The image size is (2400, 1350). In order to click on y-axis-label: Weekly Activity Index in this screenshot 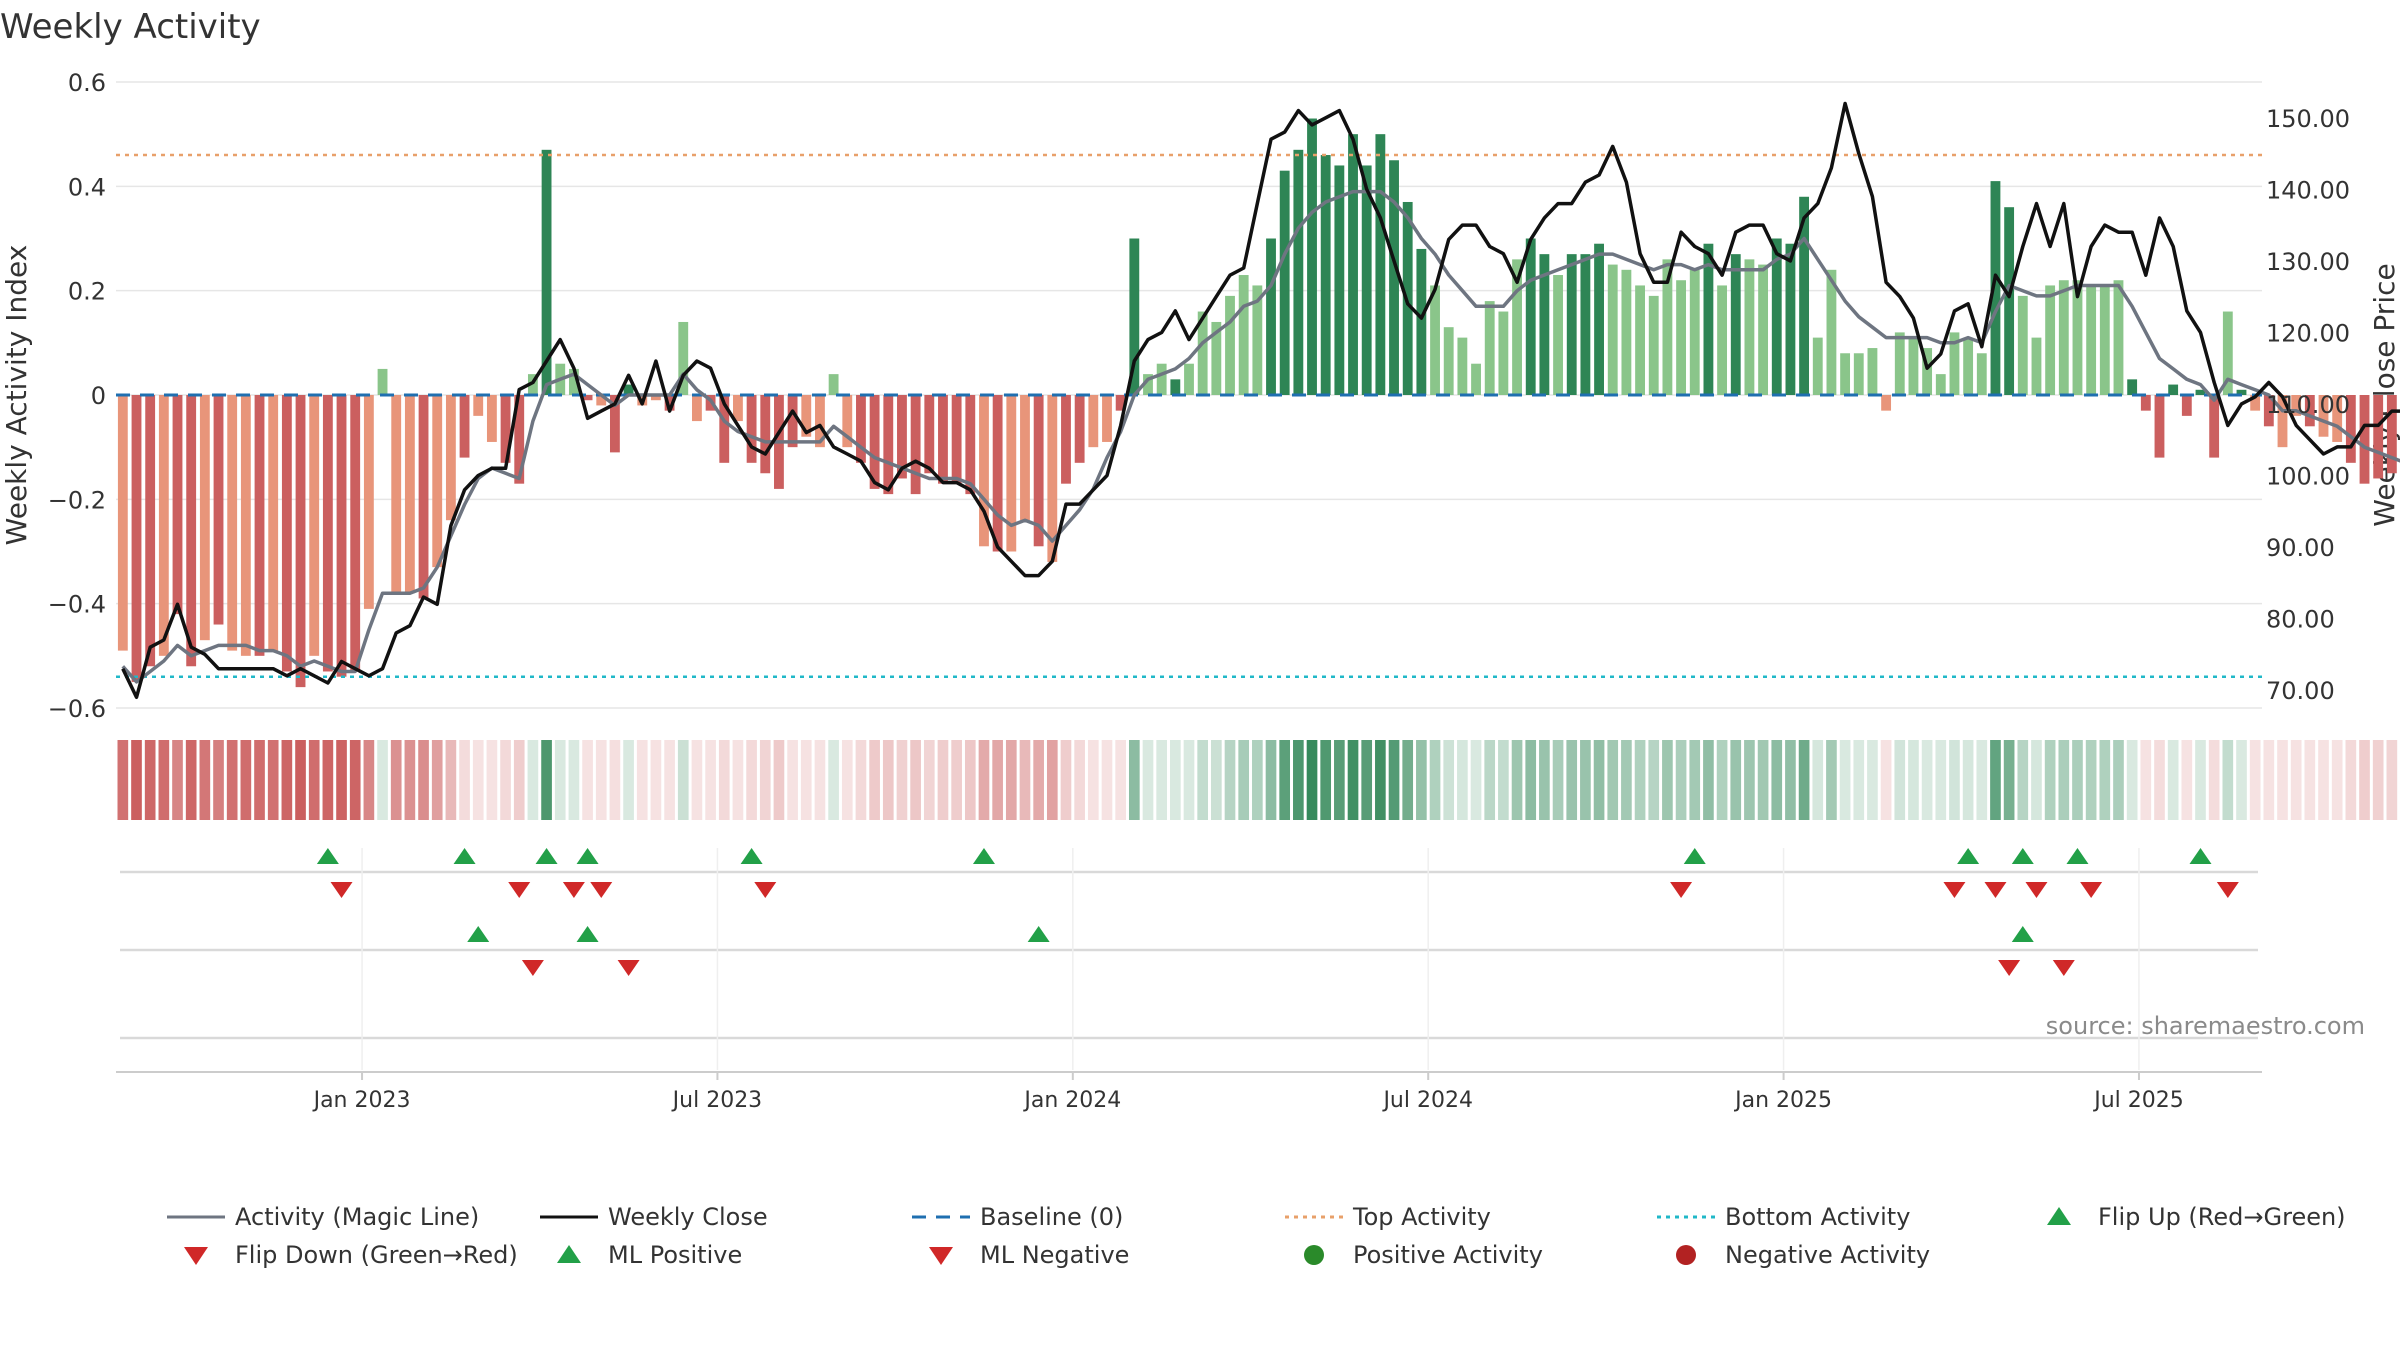, I will do `click(16, 395)`.